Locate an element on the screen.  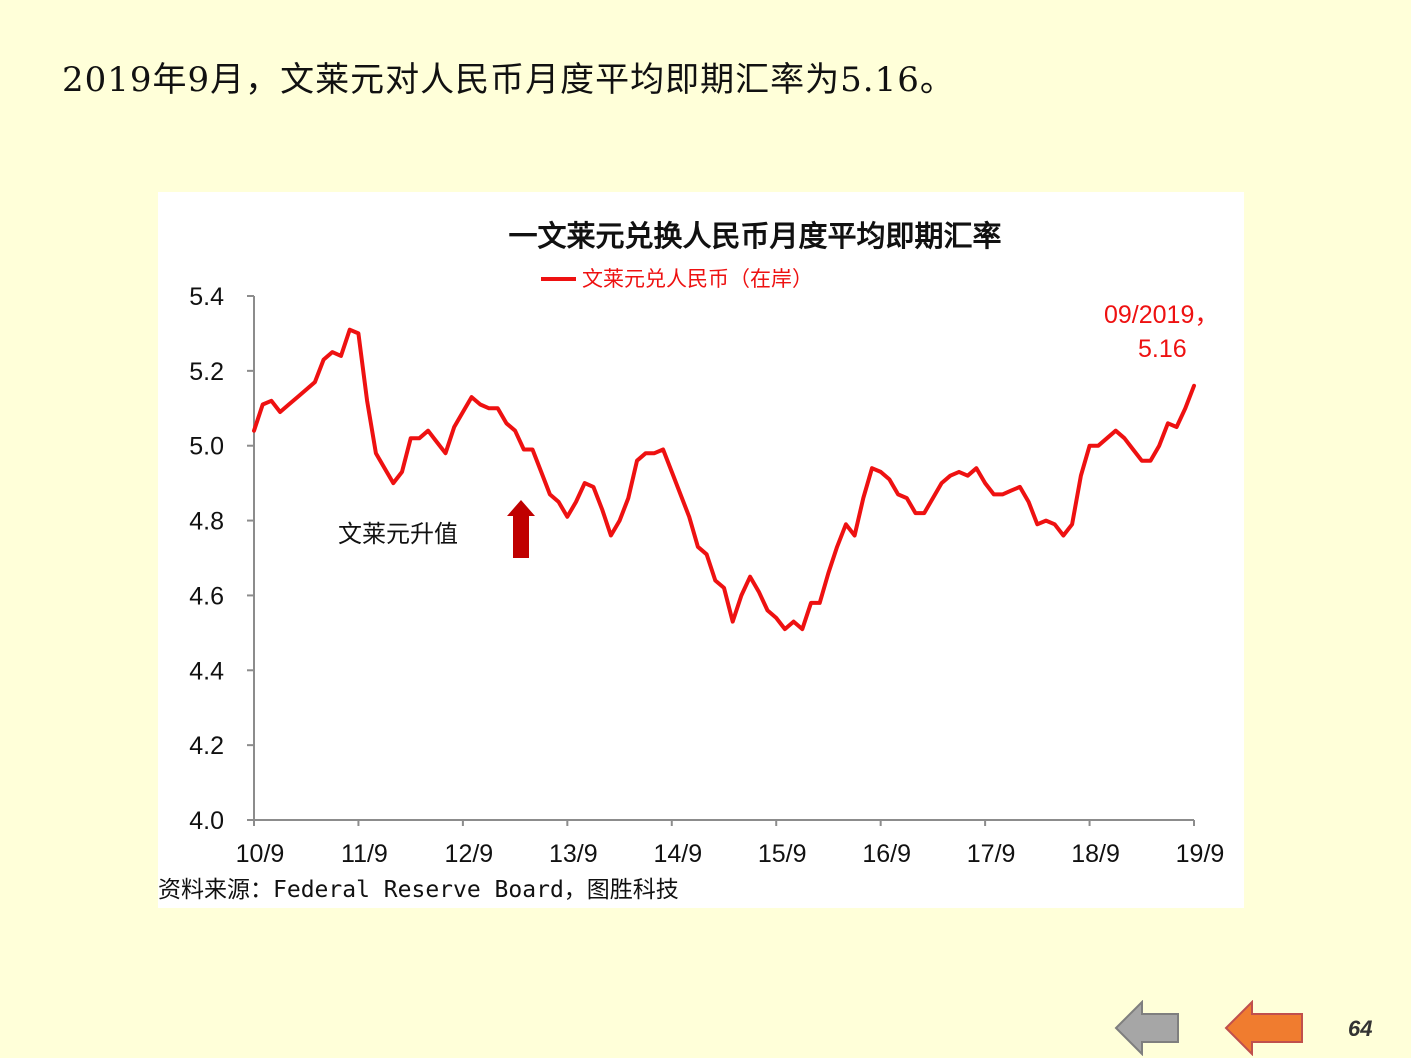
up-arrow-icon is located at coordinates (521, 529).